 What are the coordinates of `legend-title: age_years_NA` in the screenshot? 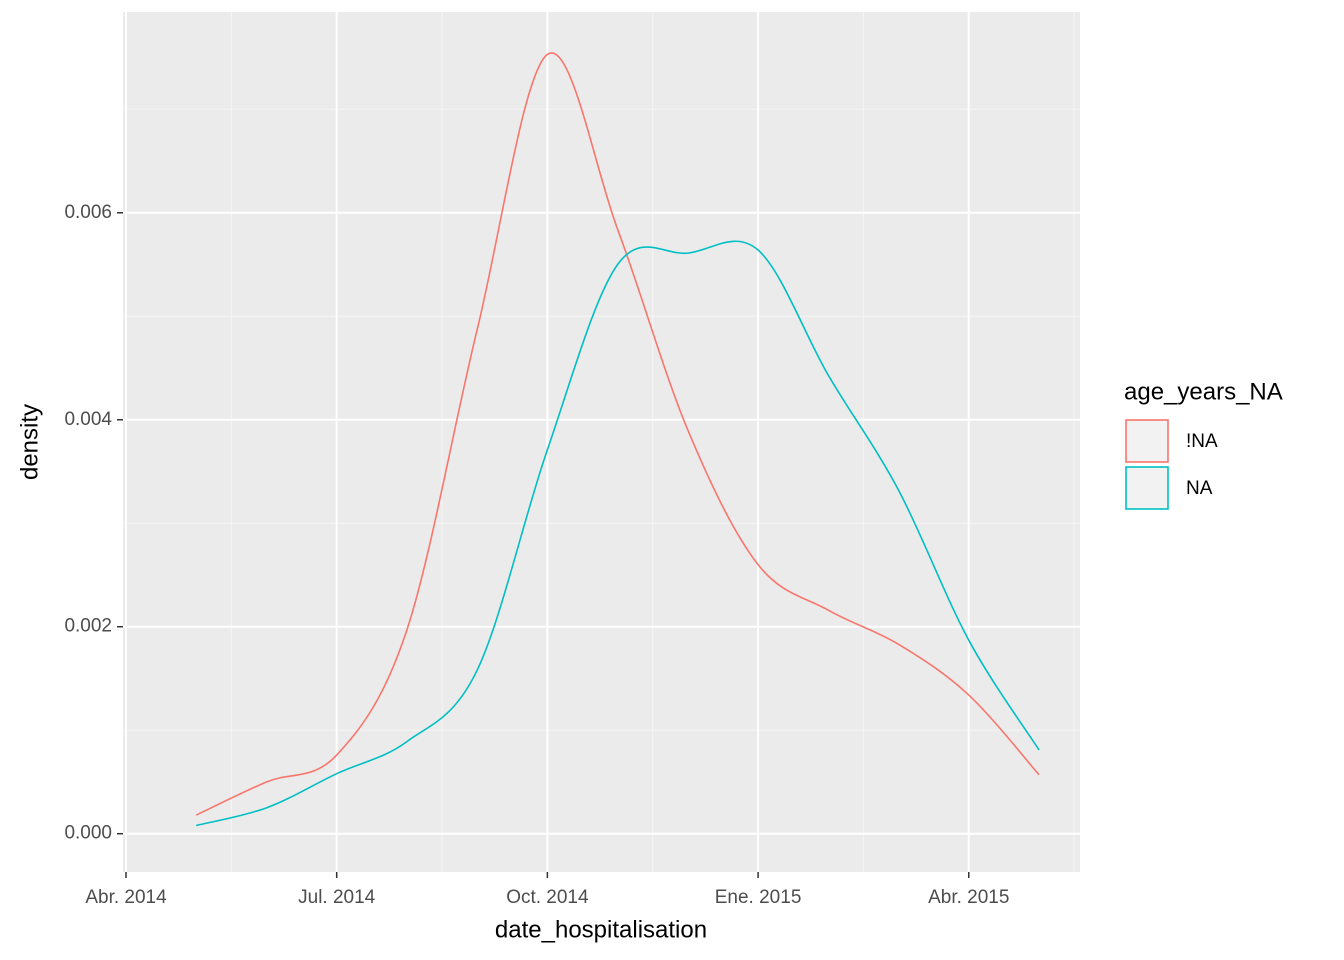 It's located at (1203, 391).